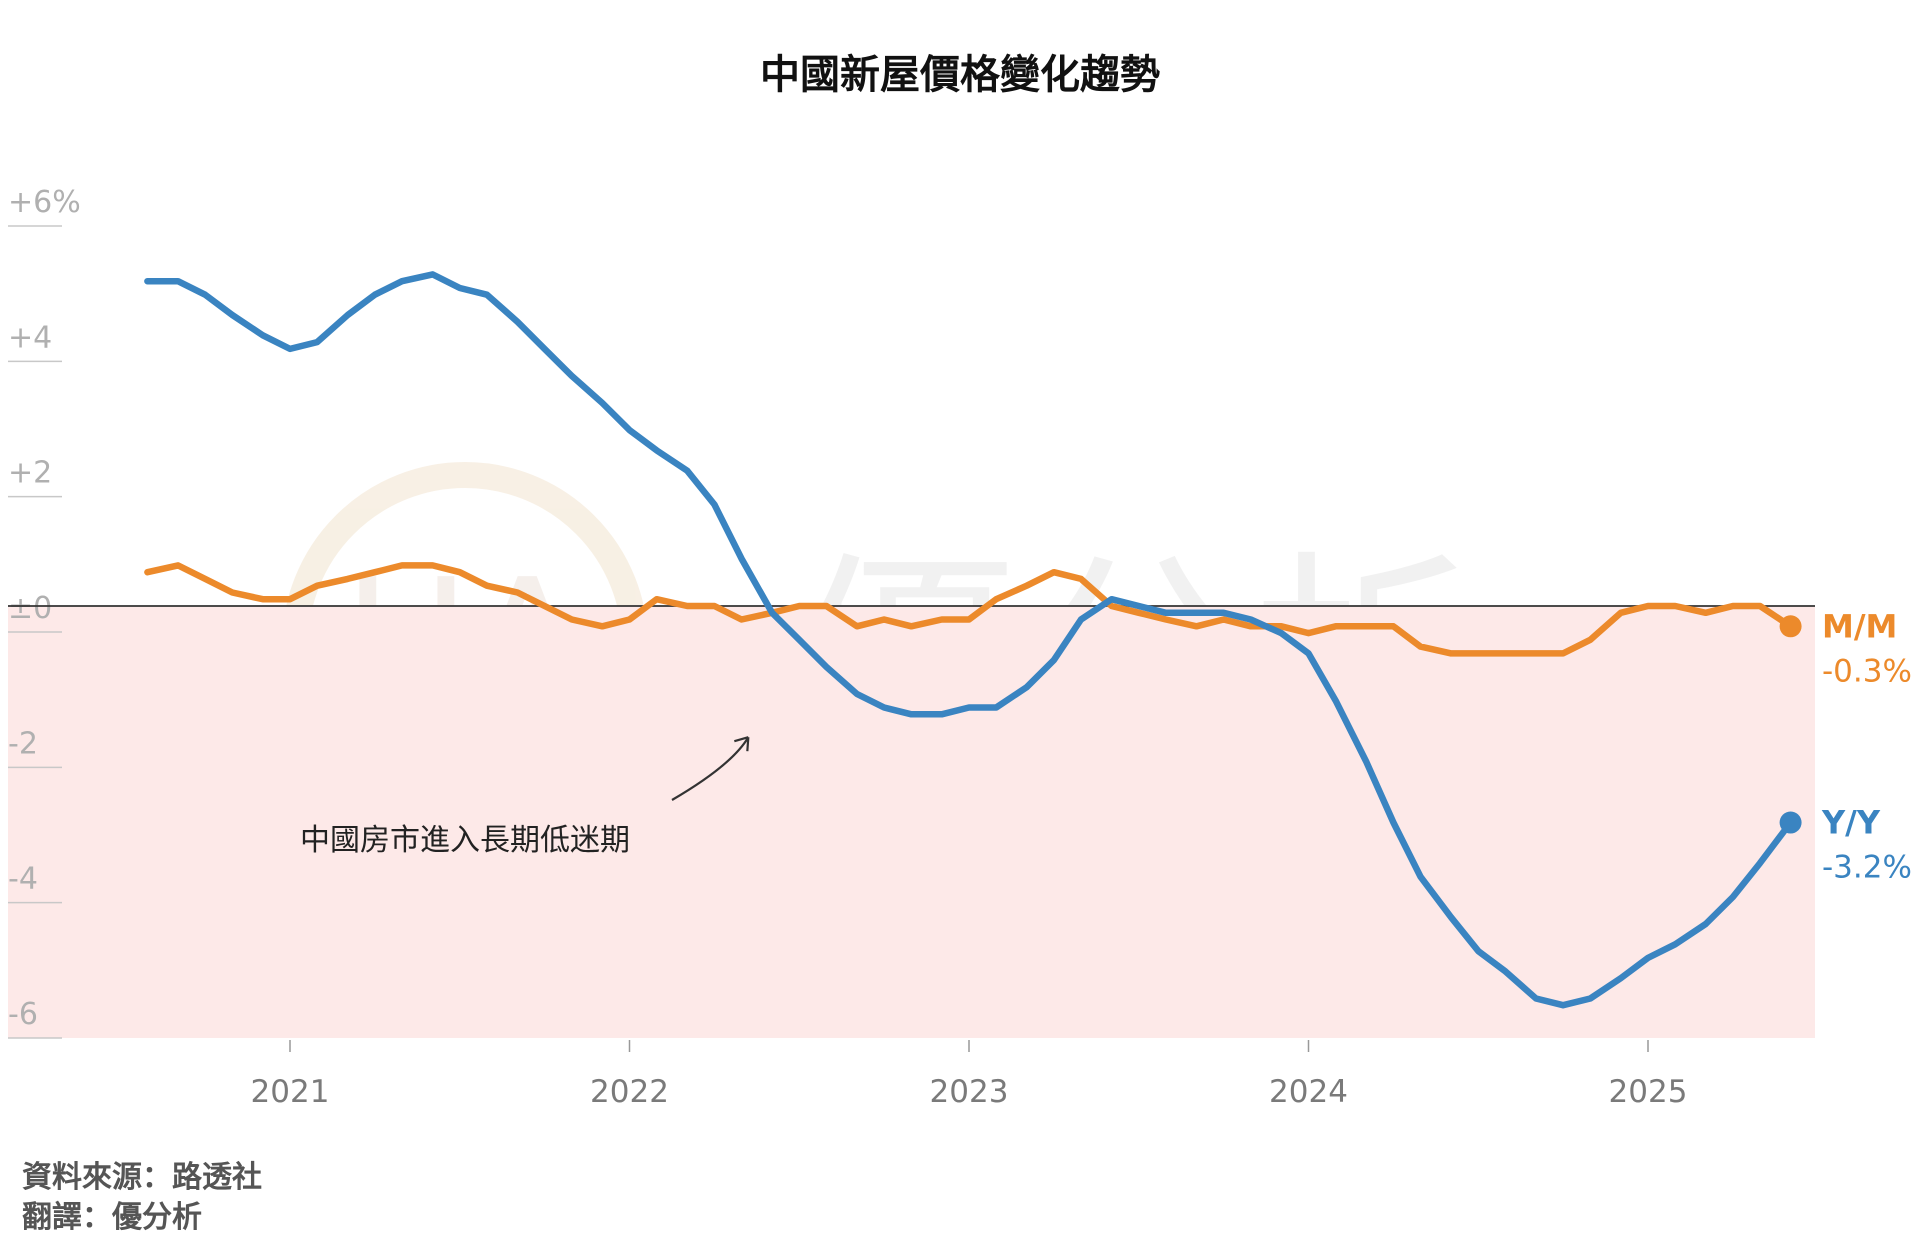 Image resolution: width=1920 pixels, height=1250 pixels. What do you see at coordinates (1859, 626) in the screenshot?
I see `series-name-label-mm: M/M` at bounding box center [1859, 626].